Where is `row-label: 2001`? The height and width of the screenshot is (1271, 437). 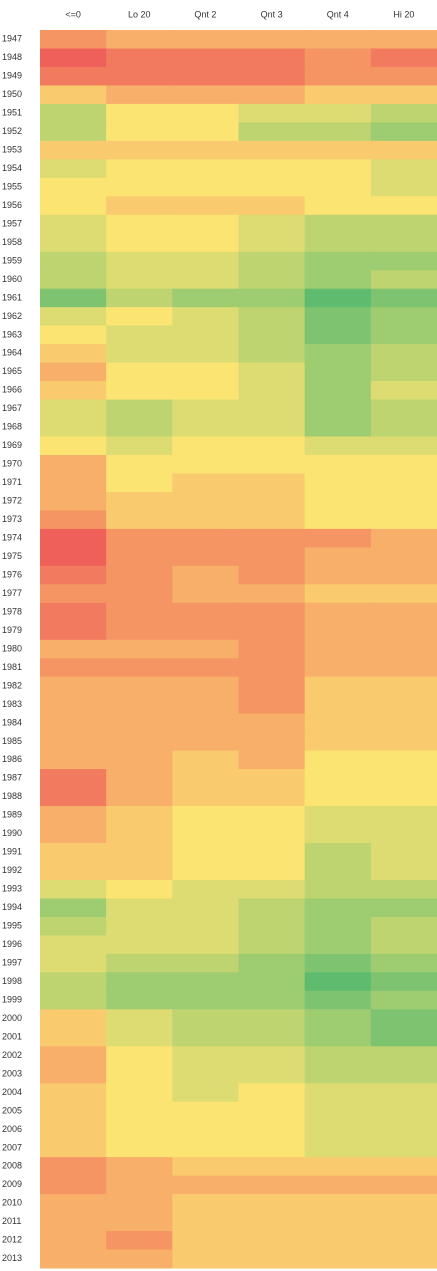 row-label: 2001 is located at coordinates (12, 1036).